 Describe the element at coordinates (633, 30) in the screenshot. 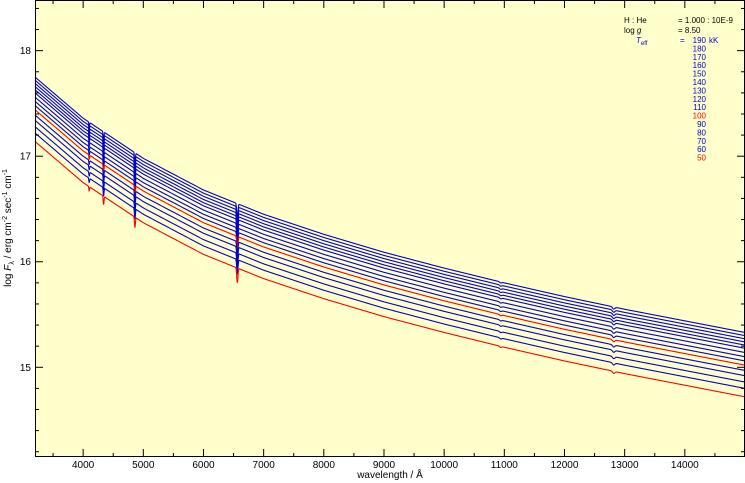

I see `info-label: log g` at that location.